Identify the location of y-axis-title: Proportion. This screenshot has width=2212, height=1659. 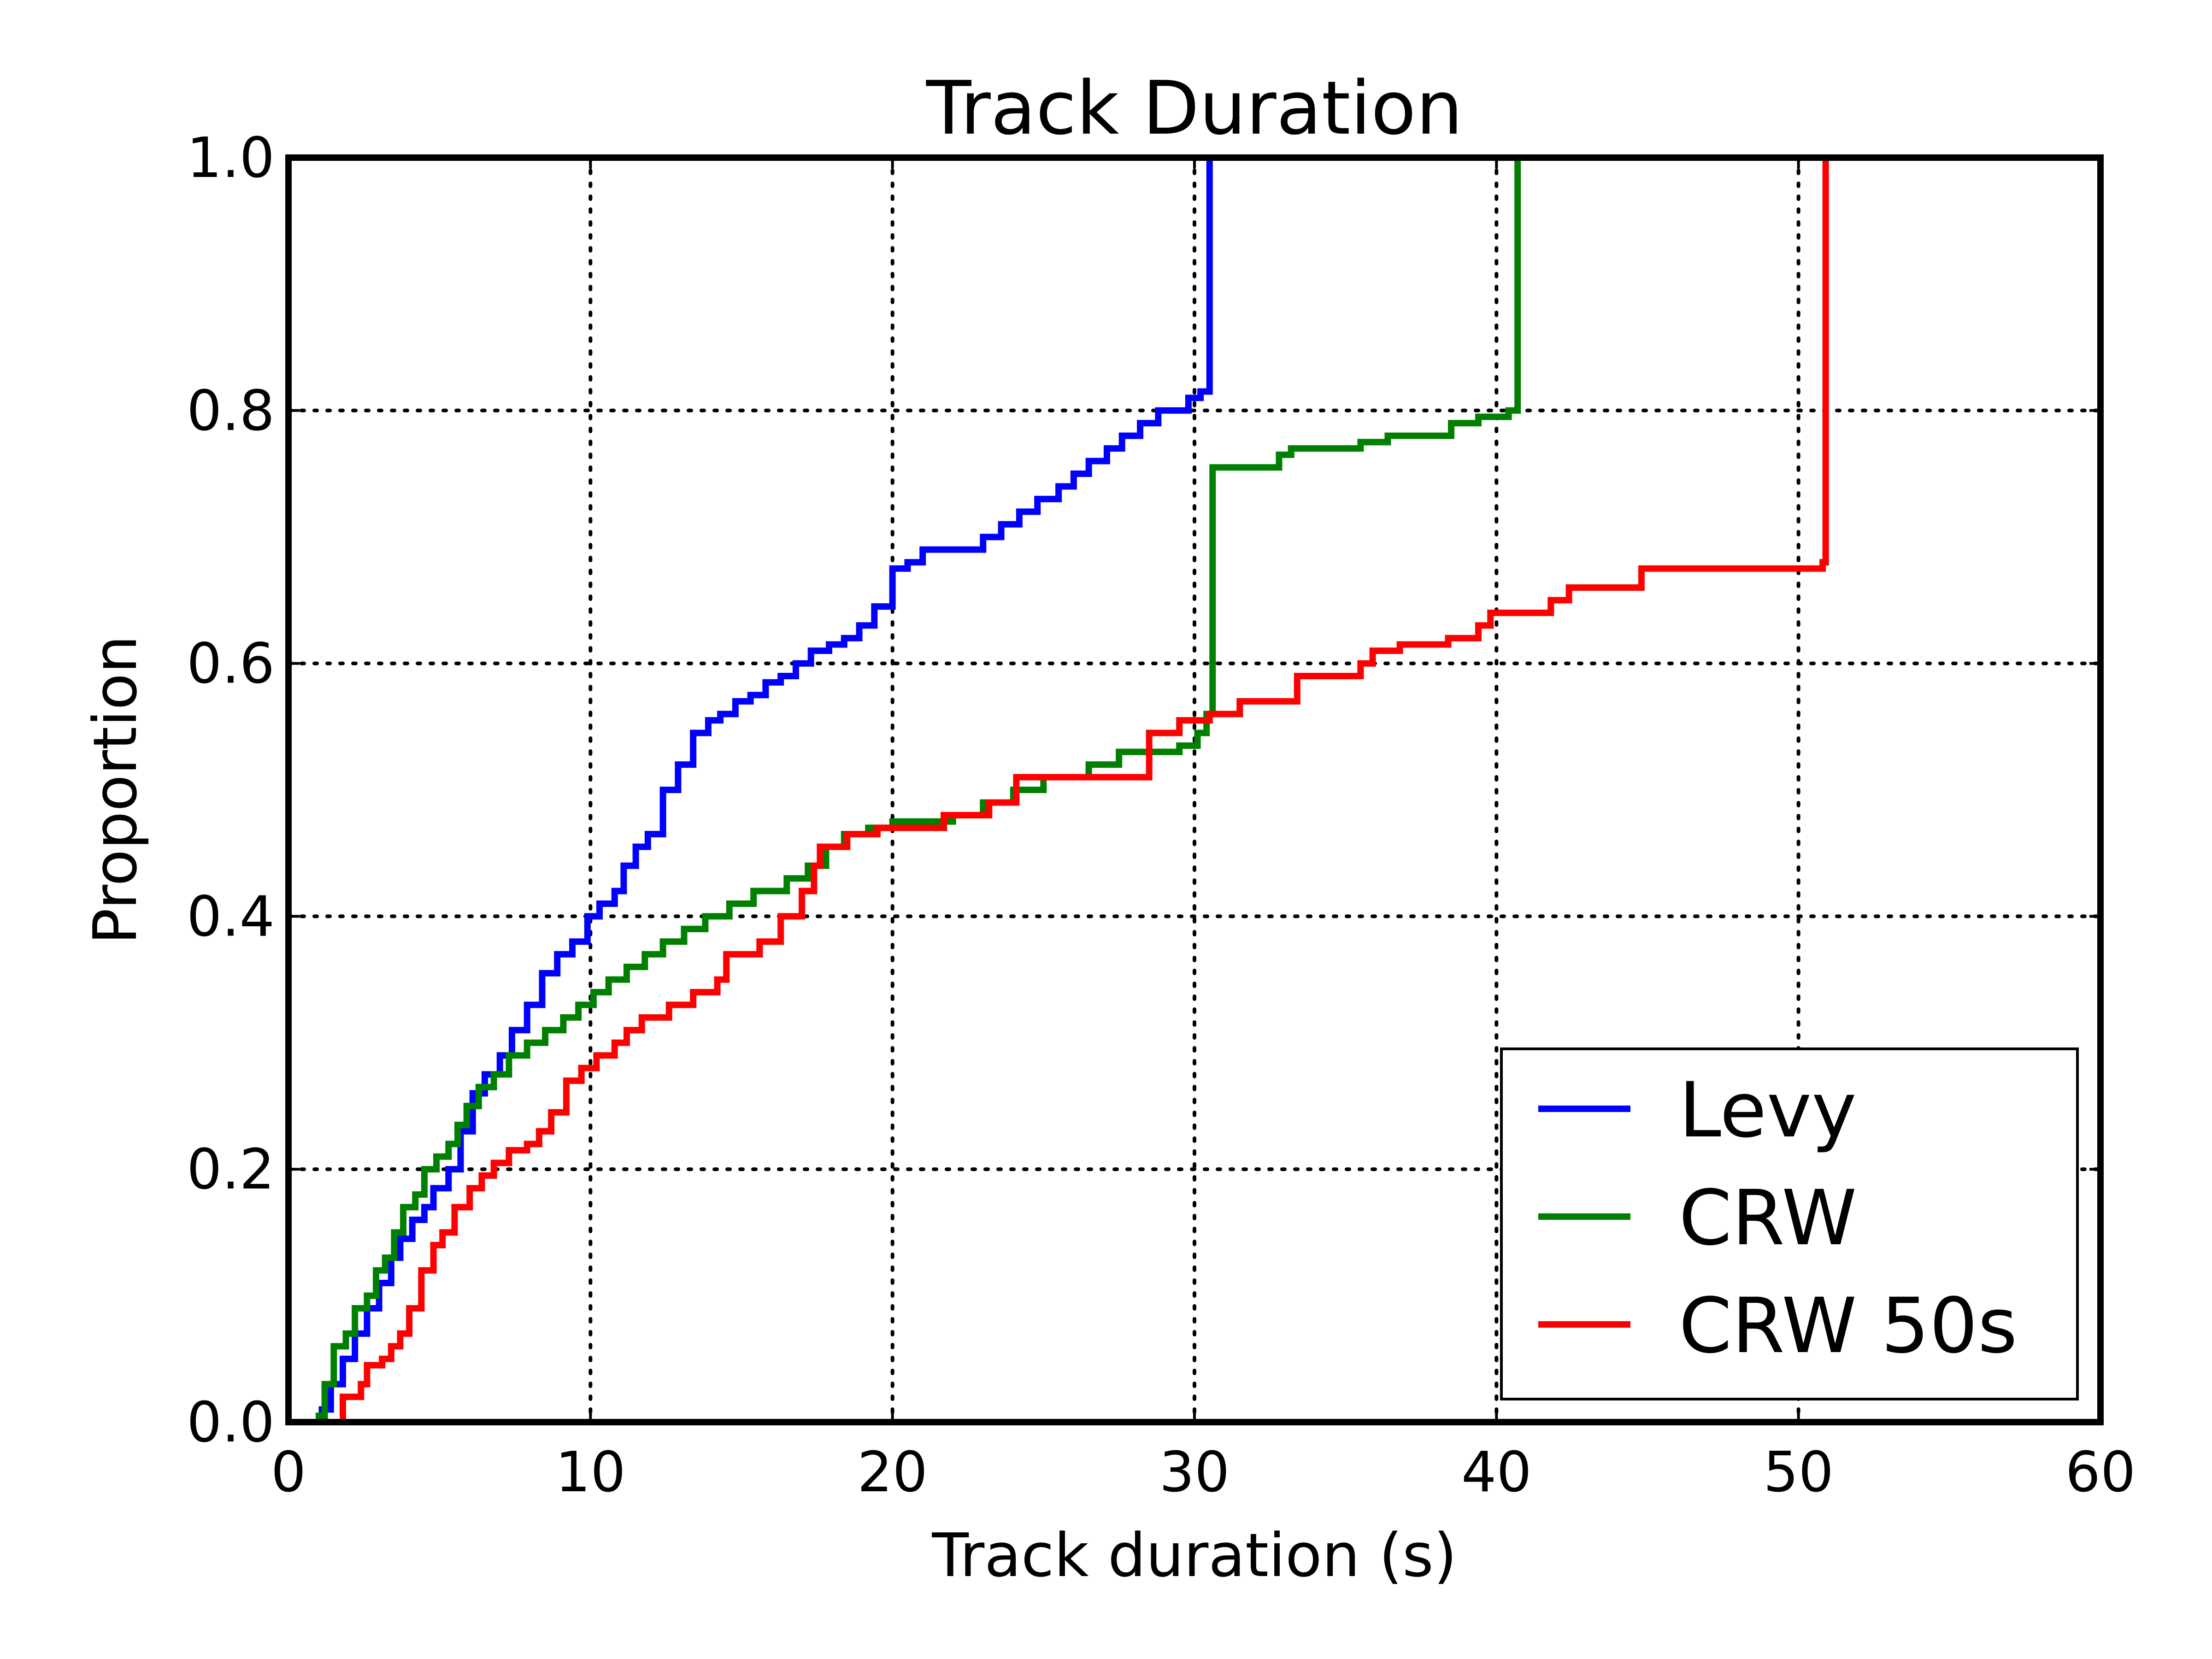
(115, 790).